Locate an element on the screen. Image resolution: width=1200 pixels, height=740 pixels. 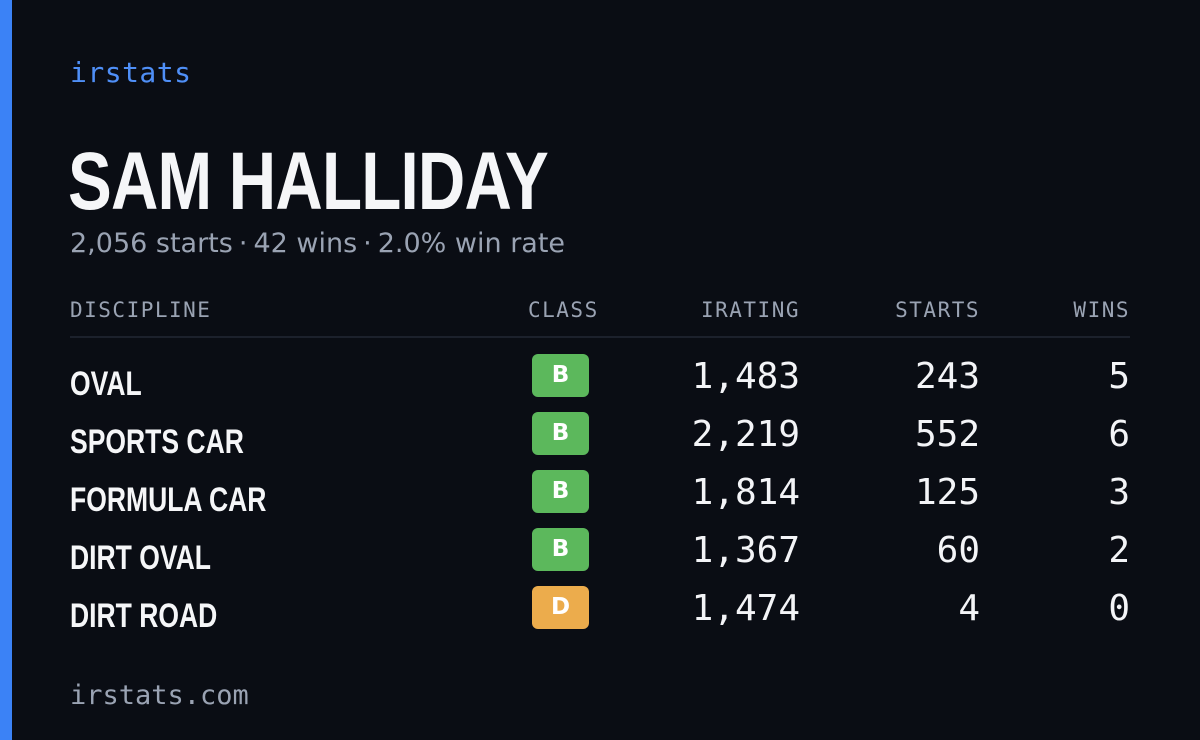
header-discipline: DISCIPLINE is located at coordinates (141, 310).